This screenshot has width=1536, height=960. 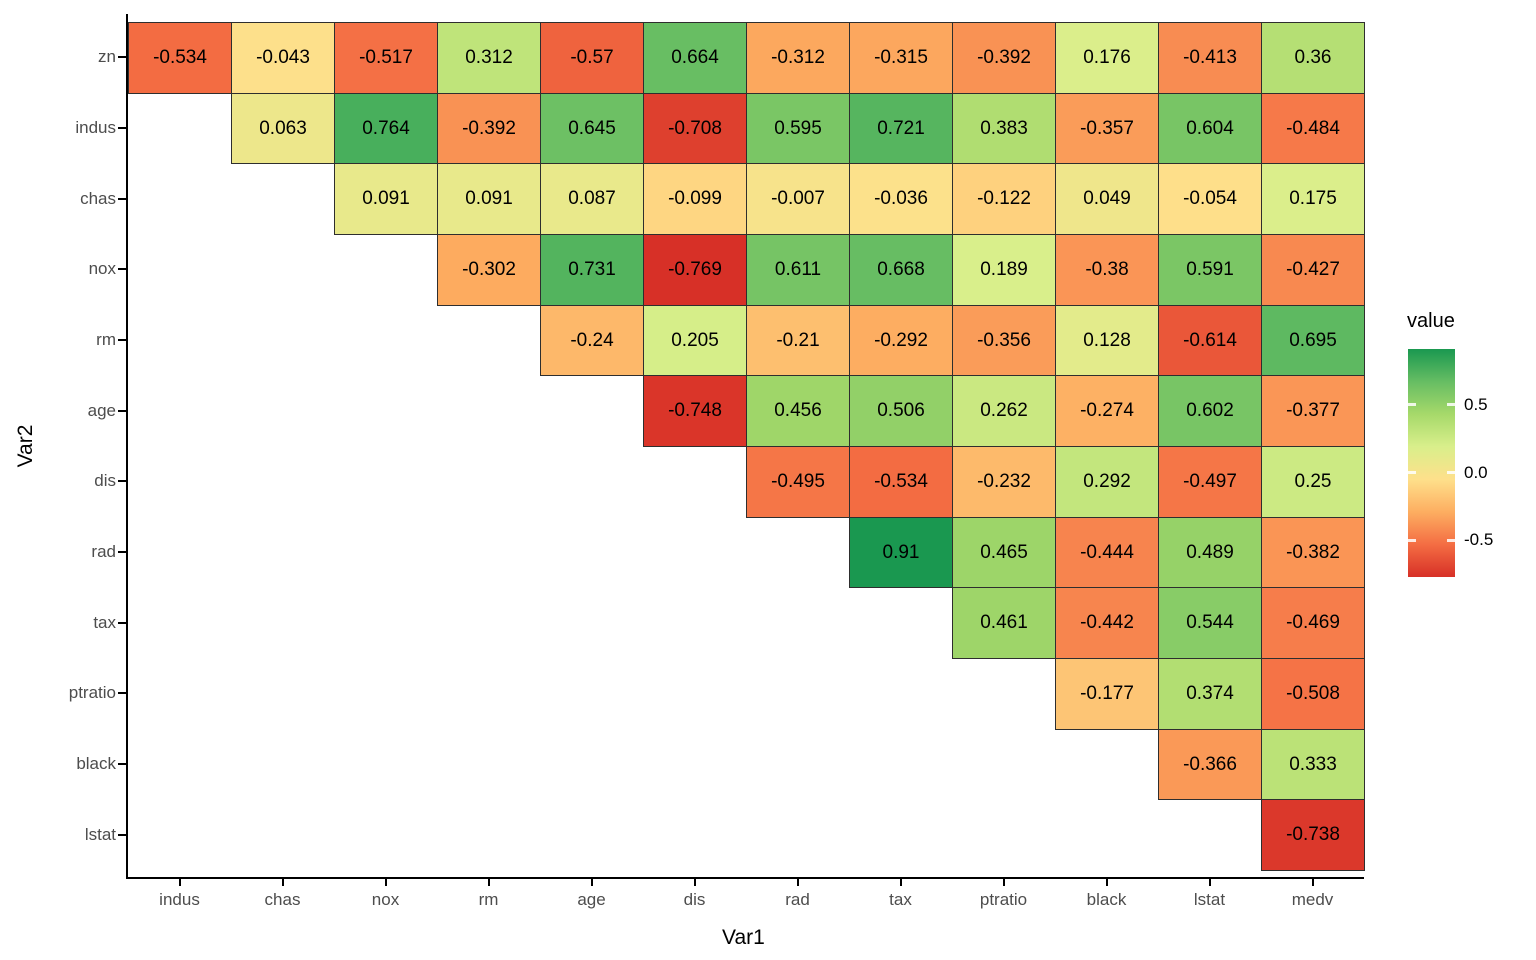 What do you see at coordinates (98, 198) in the screenshot?
I see `y-tick-label: chas` at bounding box center [98, 198].